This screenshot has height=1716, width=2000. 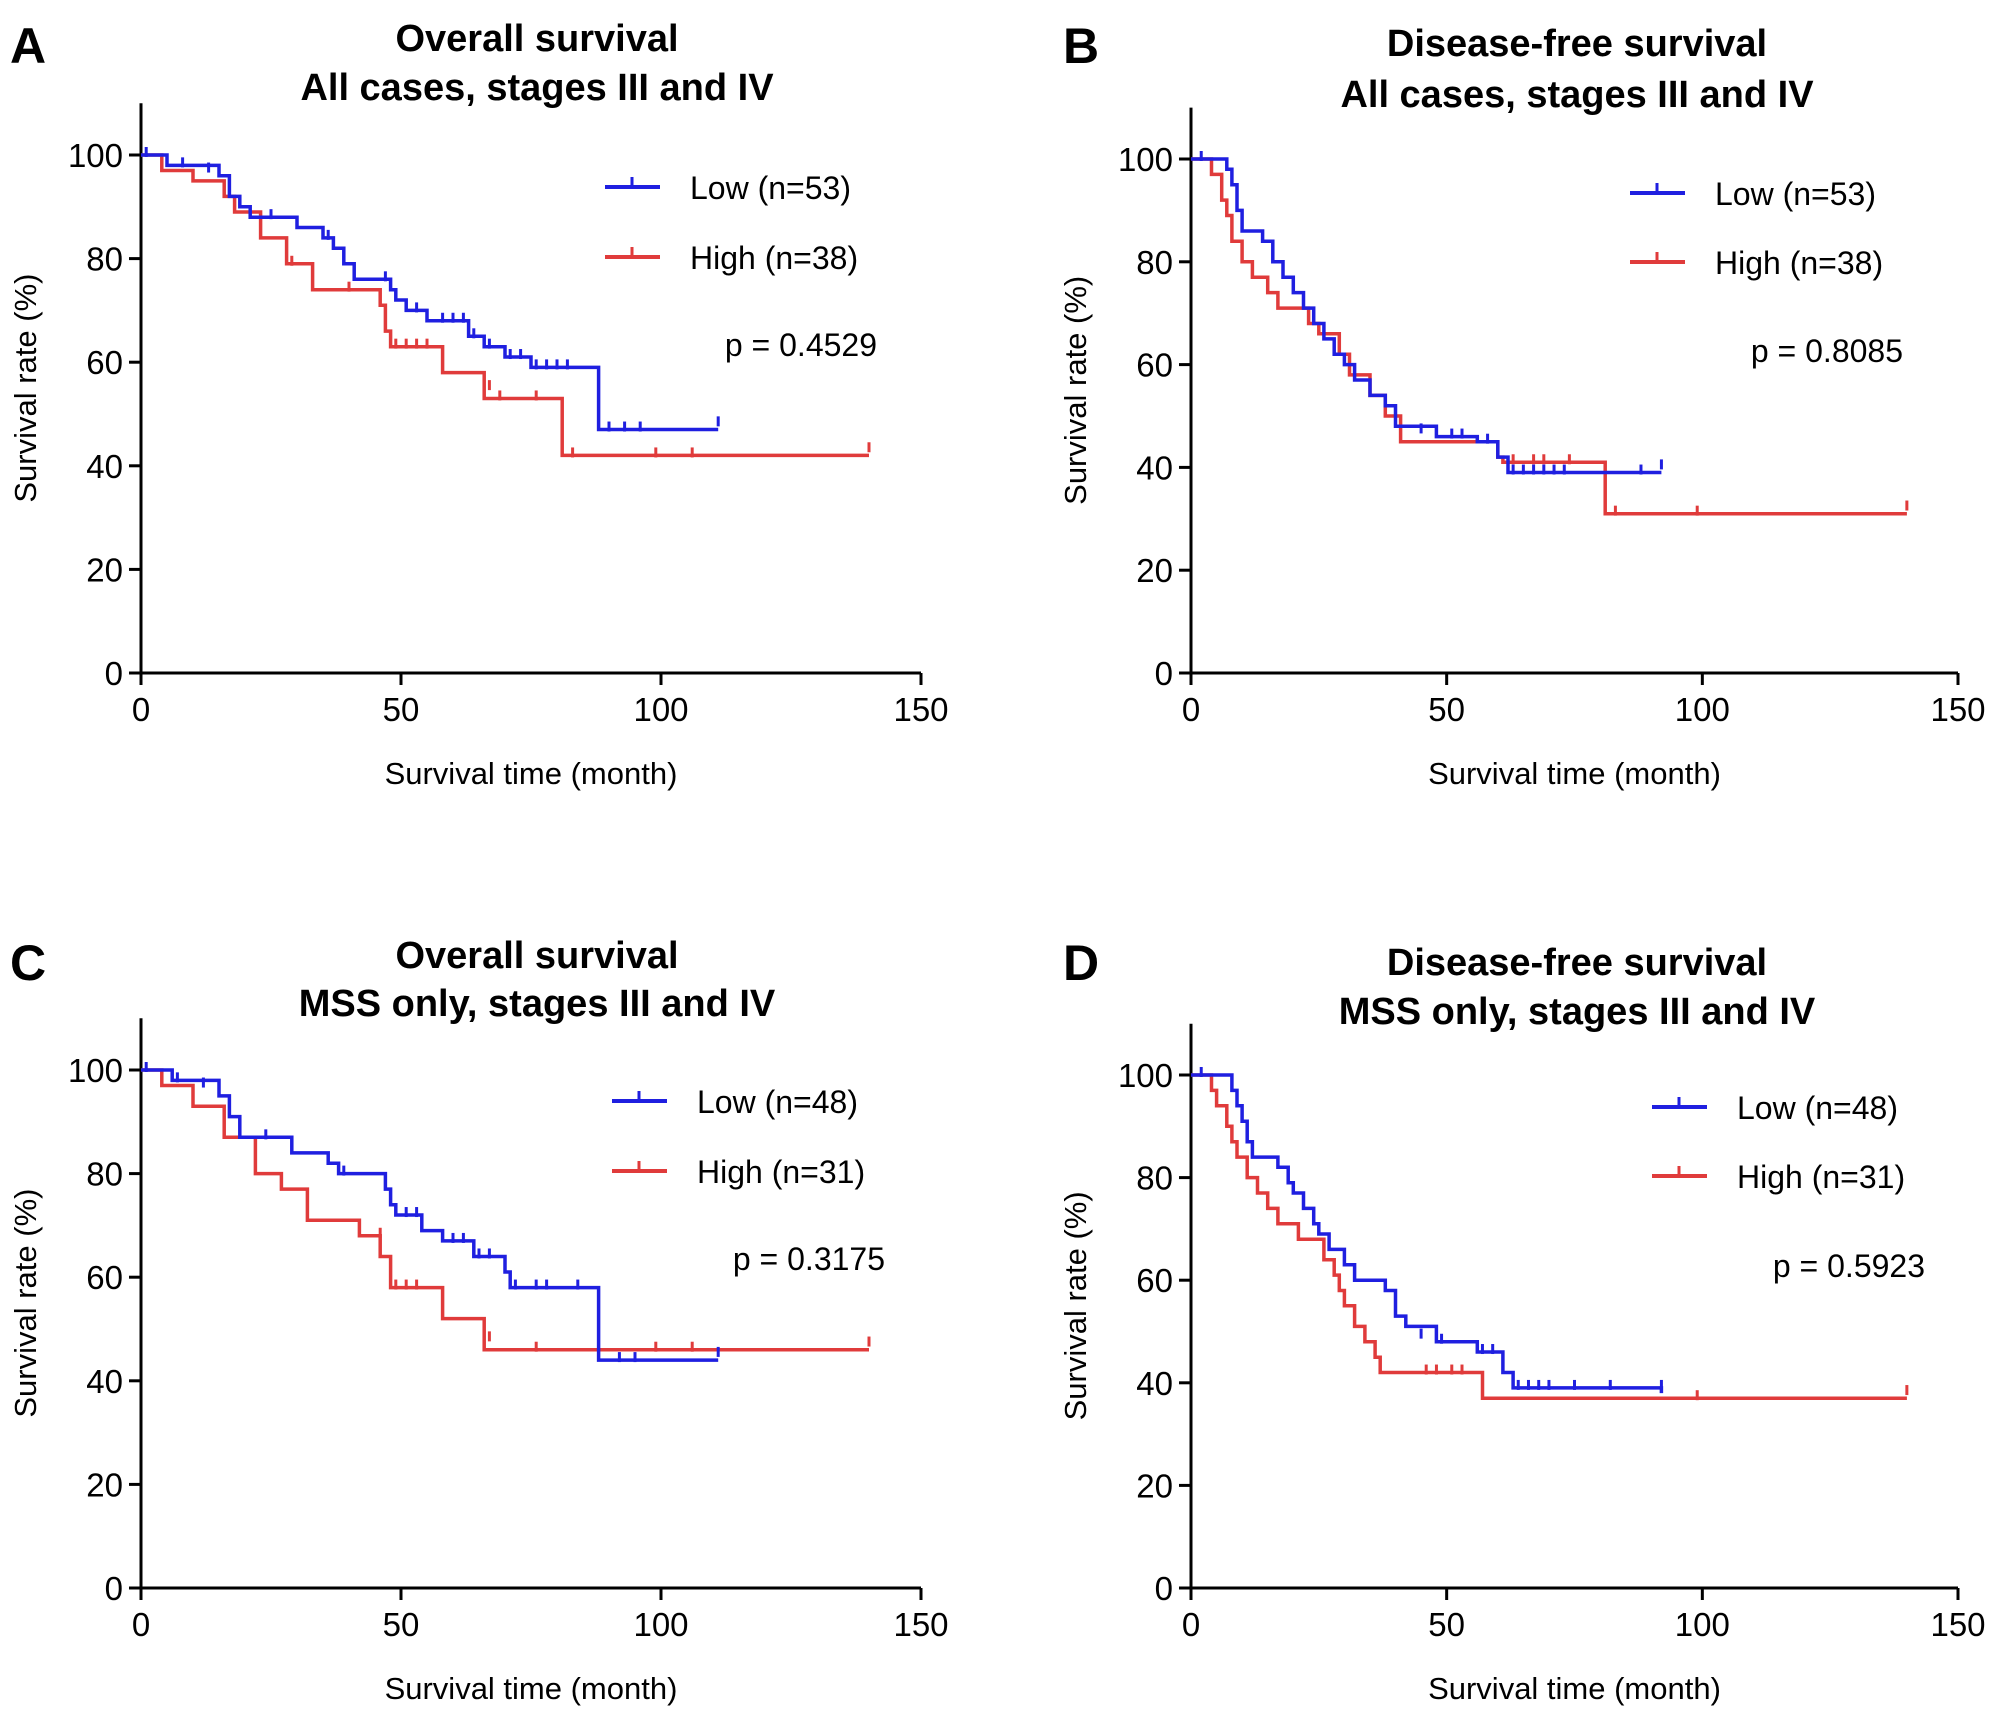 I want to click on p-value: p = 0.5923, so click(x=1849, y=1266).